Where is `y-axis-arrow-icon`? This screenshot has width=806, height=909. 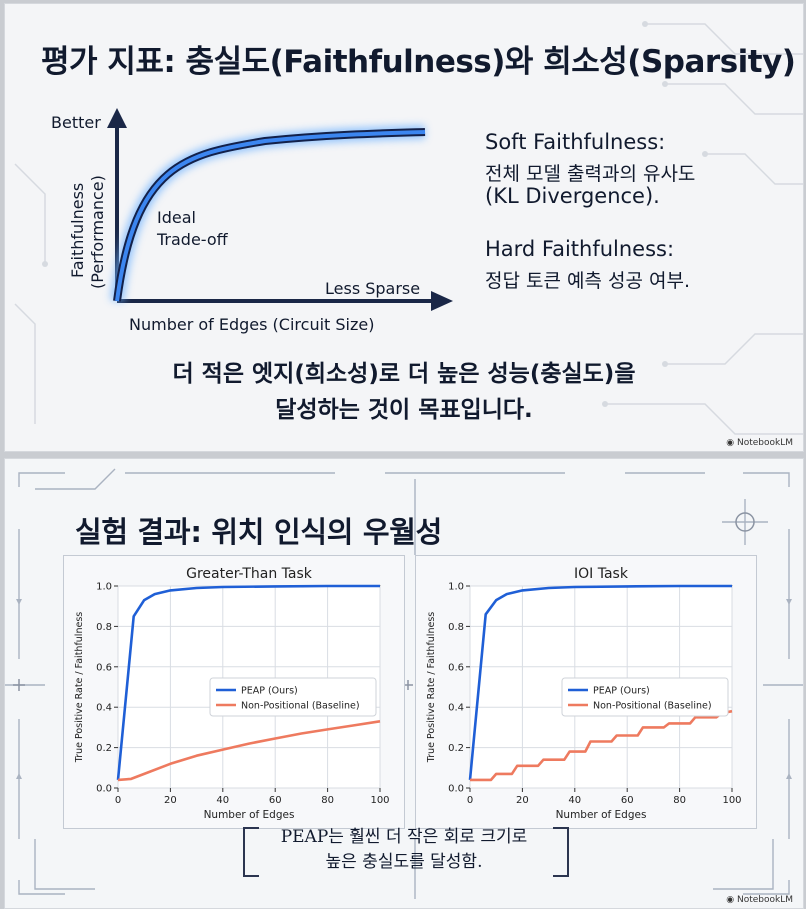 y-axis-arrow-icon is located at coordinates (117, 118).